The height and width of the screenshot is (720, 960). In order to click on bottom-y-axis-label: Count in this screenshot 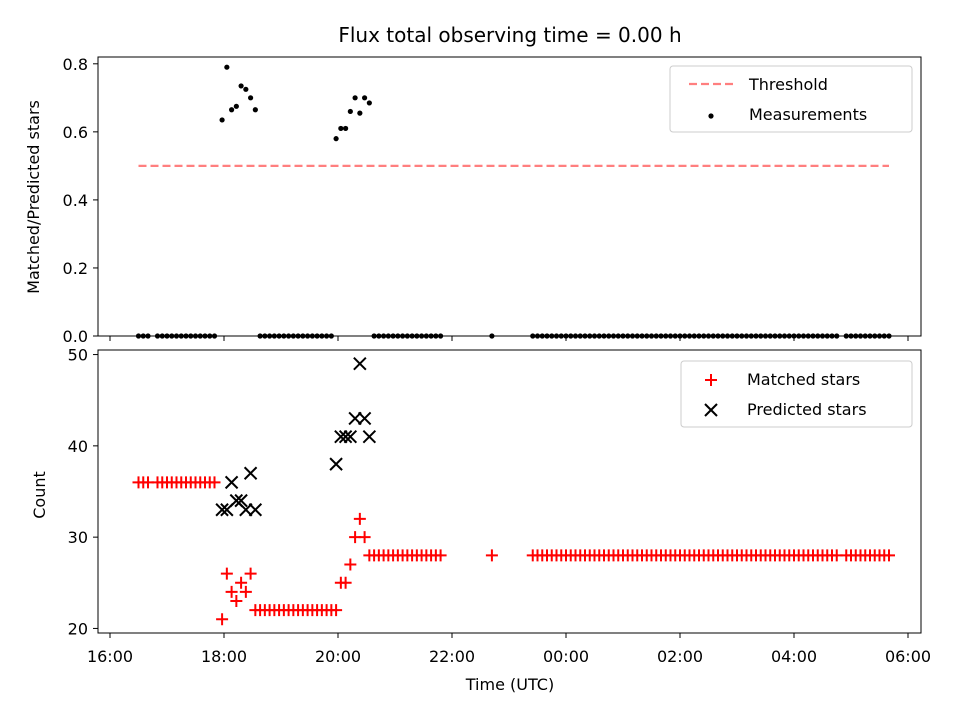, I will do `click(39, 495)`.